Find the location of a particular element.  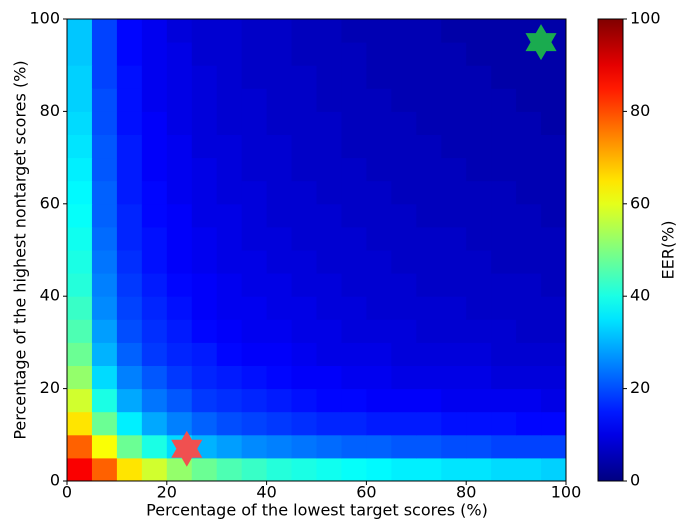

x-tick-label: 100 is located at coordinates (566, 492).